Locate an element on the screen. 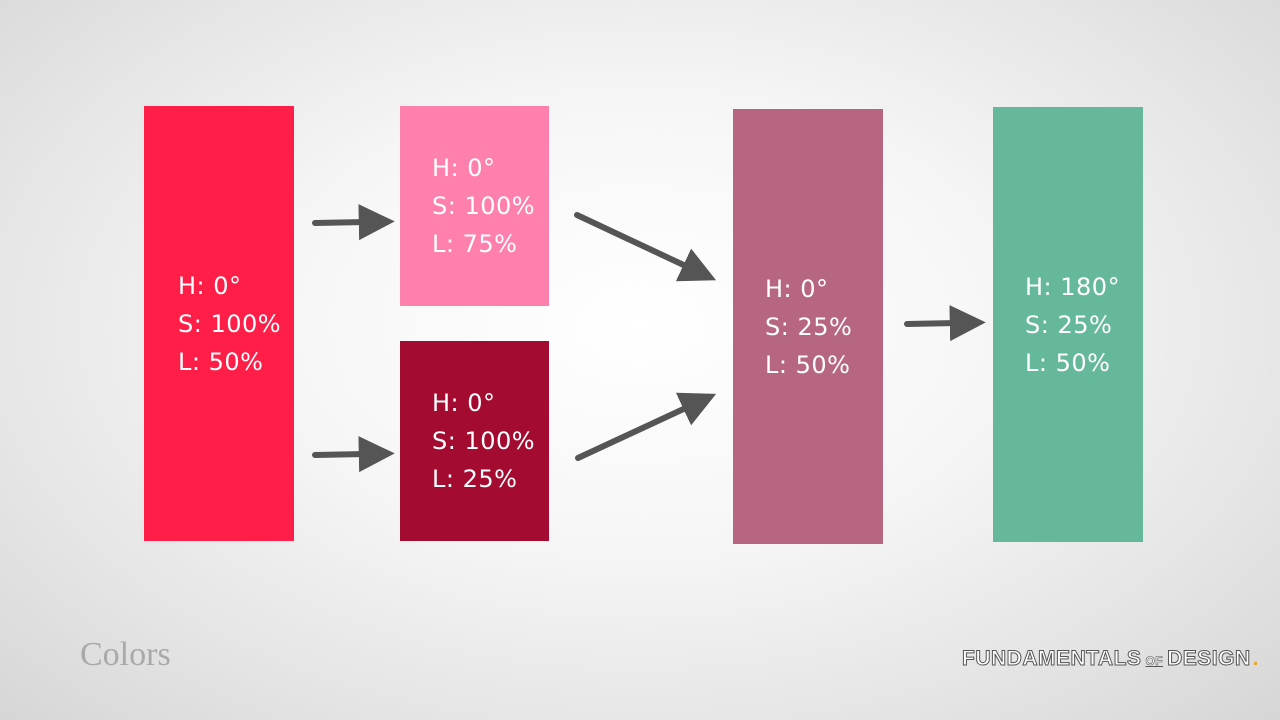 The image size is (1280, 720). slide-title: Colors is located at coordinates (125, 654).